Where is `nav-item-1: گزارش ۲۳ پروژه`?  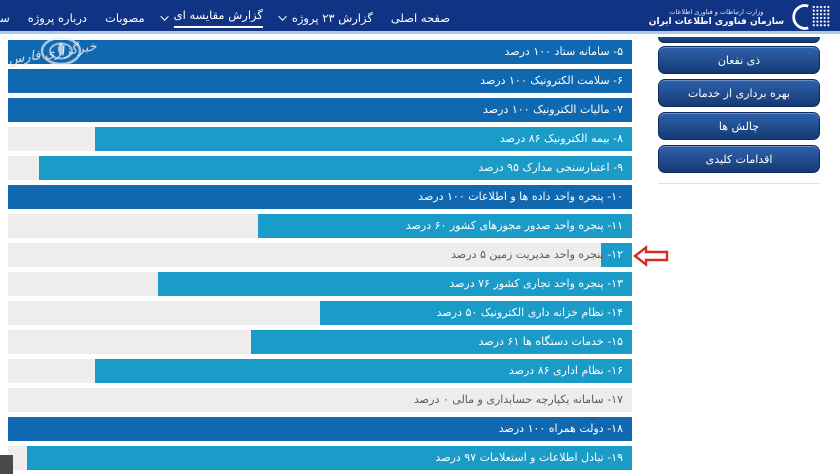 nav-item-1: گزارش ۲۳ پروژه is located at coordinates (325, 17).